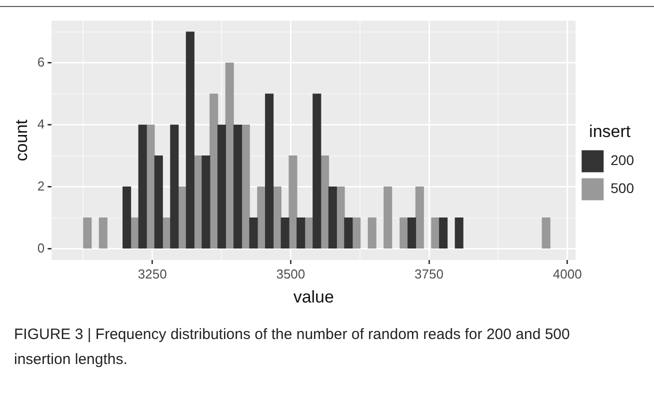  I want to click on legend-label: 200, so click(622, 160).